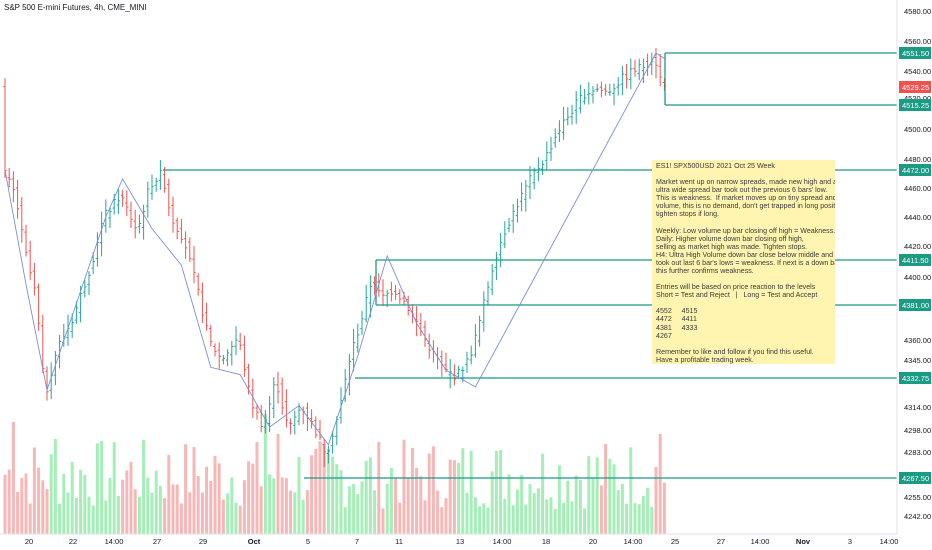  I want to click on price-tick-label: 4298.00, so click(917, 430).